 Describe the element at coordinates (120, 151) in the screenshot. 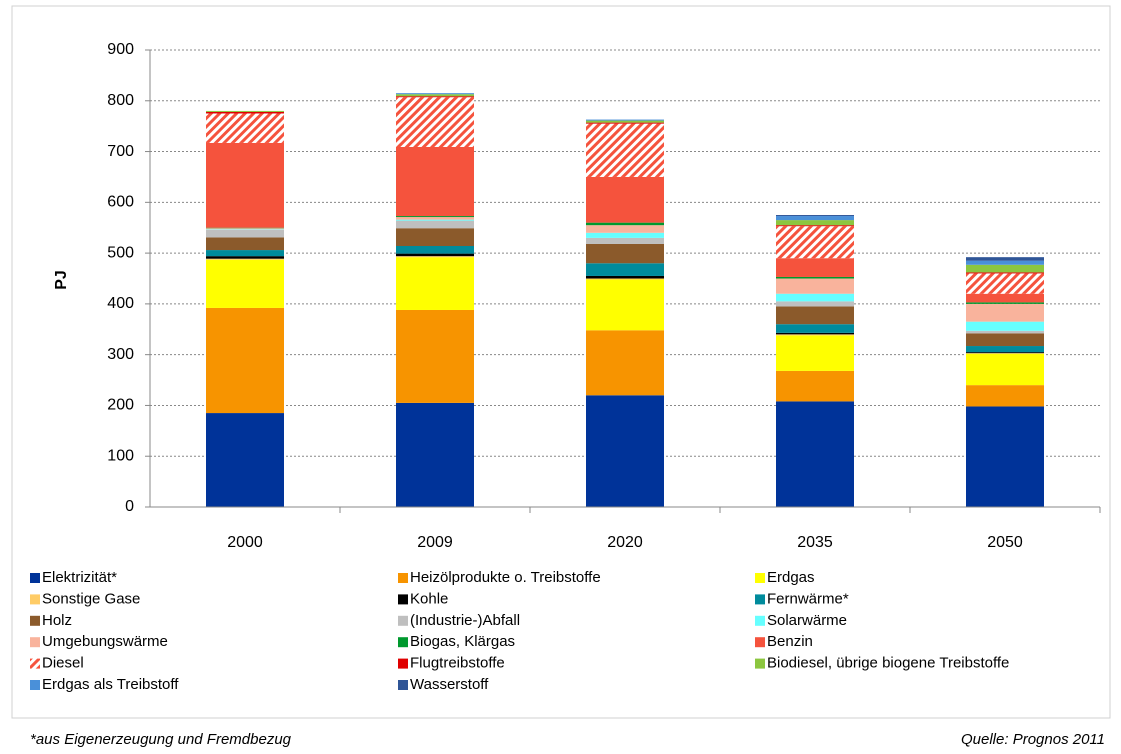

I see `y-tick-label: 700` at that location.